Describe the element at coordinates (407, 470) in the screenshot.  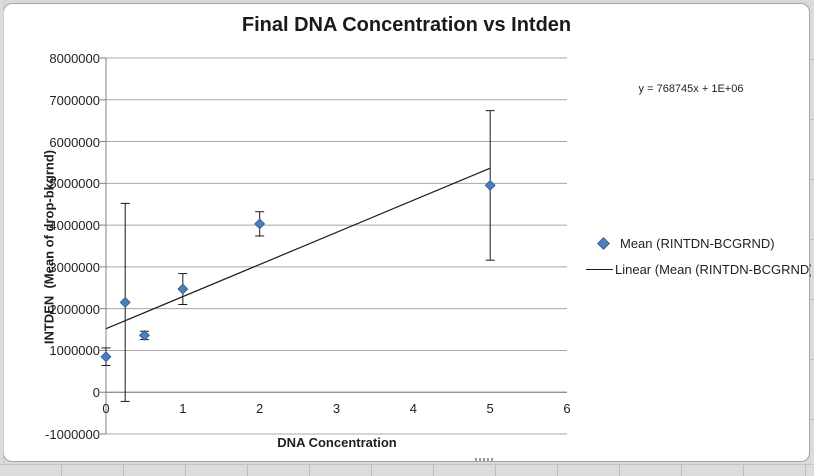
I see `spreadsheet-bottom-row` at that location.